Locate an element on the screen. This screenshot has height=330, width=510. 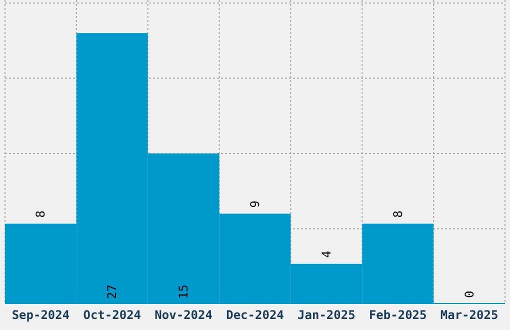
x-tick-label: Dec-2024 is located at coordinates (255, 315).